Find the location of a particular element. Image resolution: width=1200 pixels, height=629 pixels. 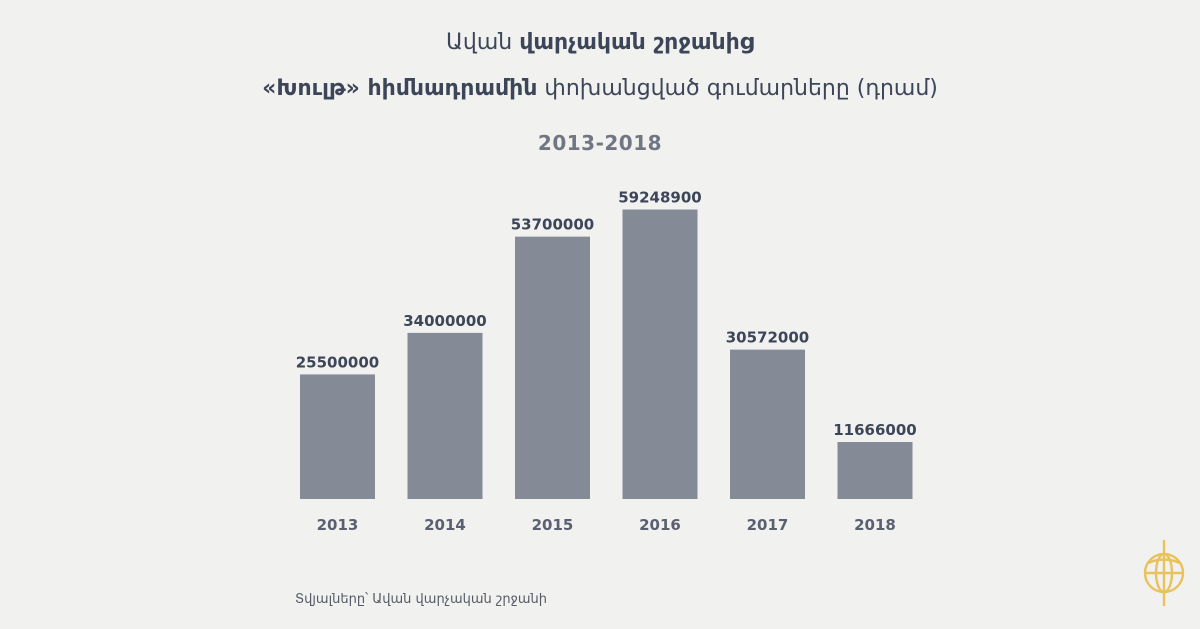

bar-2016 is located at coordinates (660, 354).